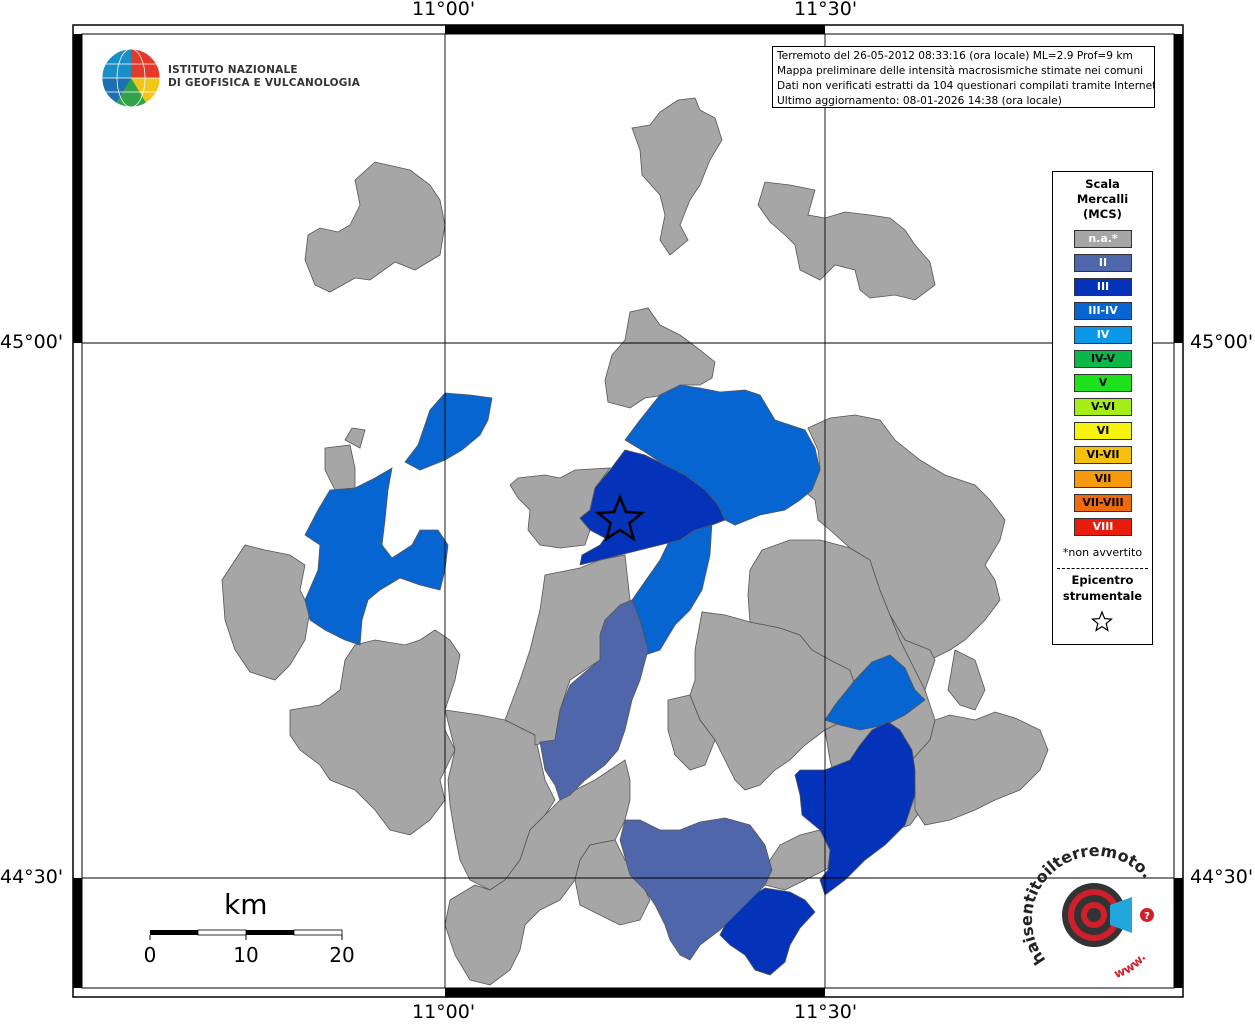  Describe the element at coordinates (594, 700) in the screenshot. I see `region-ii-c` at that location.